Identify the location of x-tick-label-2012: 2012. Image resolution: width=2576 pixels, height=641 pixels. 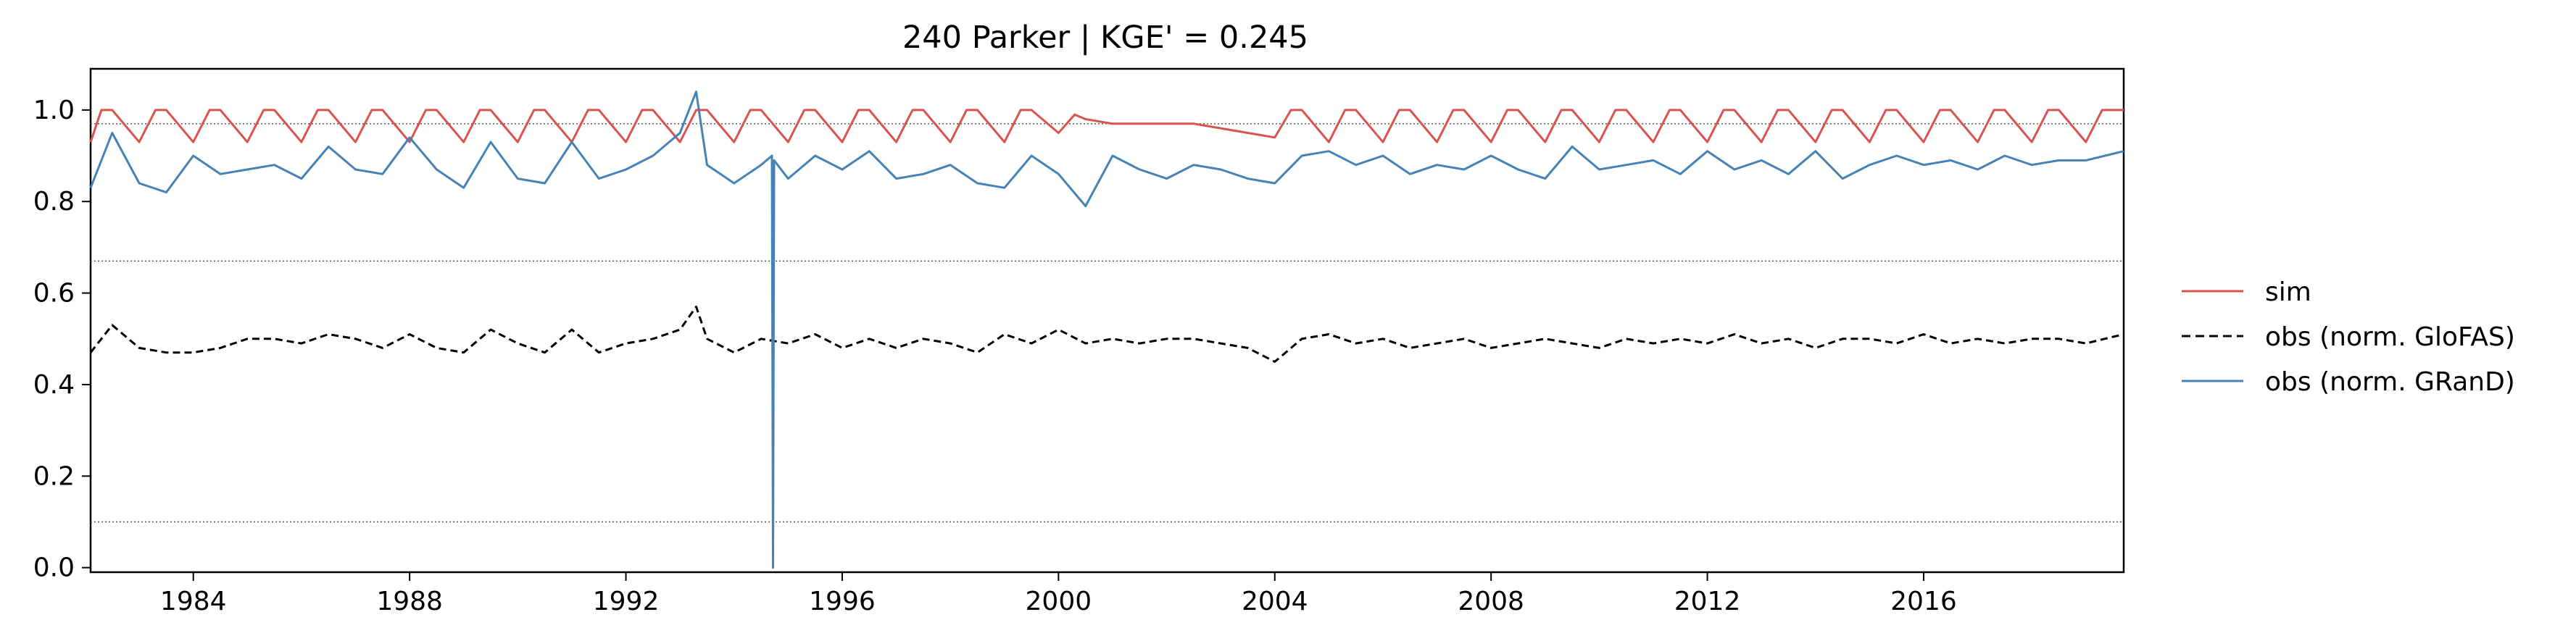
(1707, 601).